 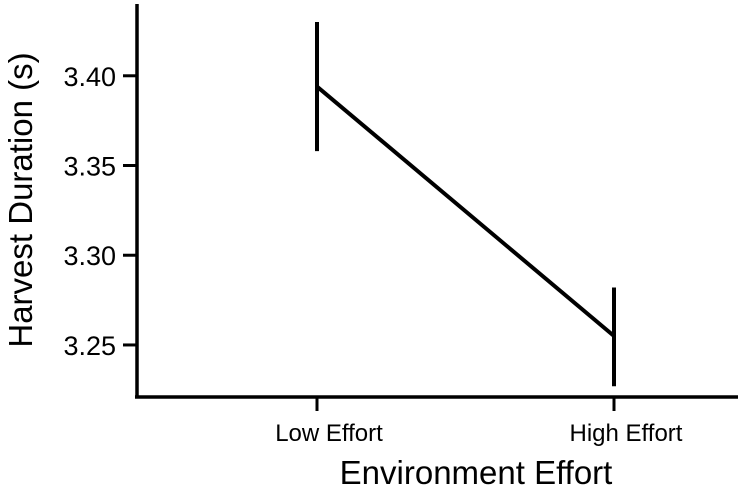 I want to click on x-tick-label: High Effort, so click(x=626, y=433).